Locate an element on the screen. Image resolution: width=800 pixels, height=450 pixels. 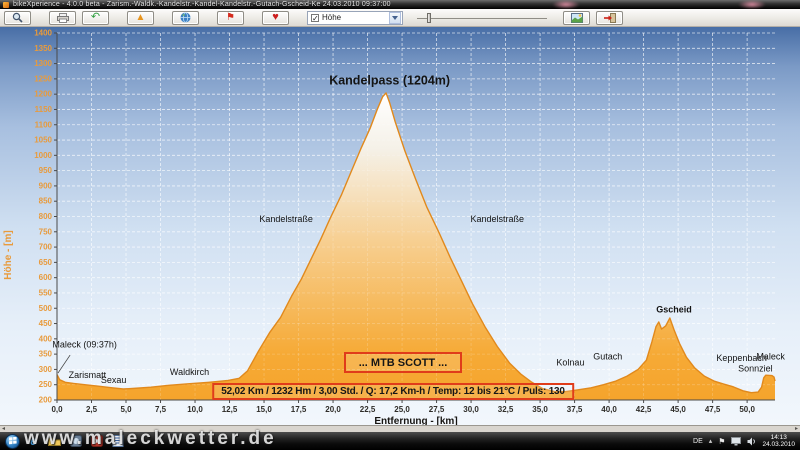
svg-text: 1250 is located at coordinates (43, 78).